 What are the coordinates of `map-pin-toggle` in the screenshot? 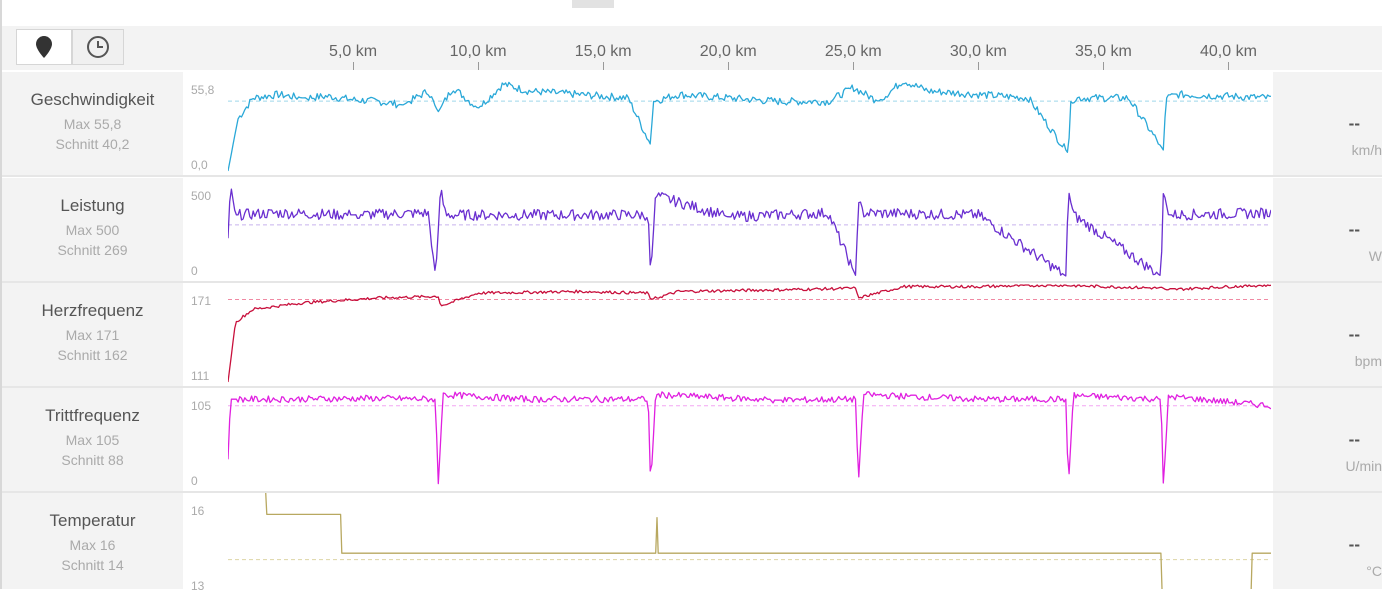 It's located at (44, 47).